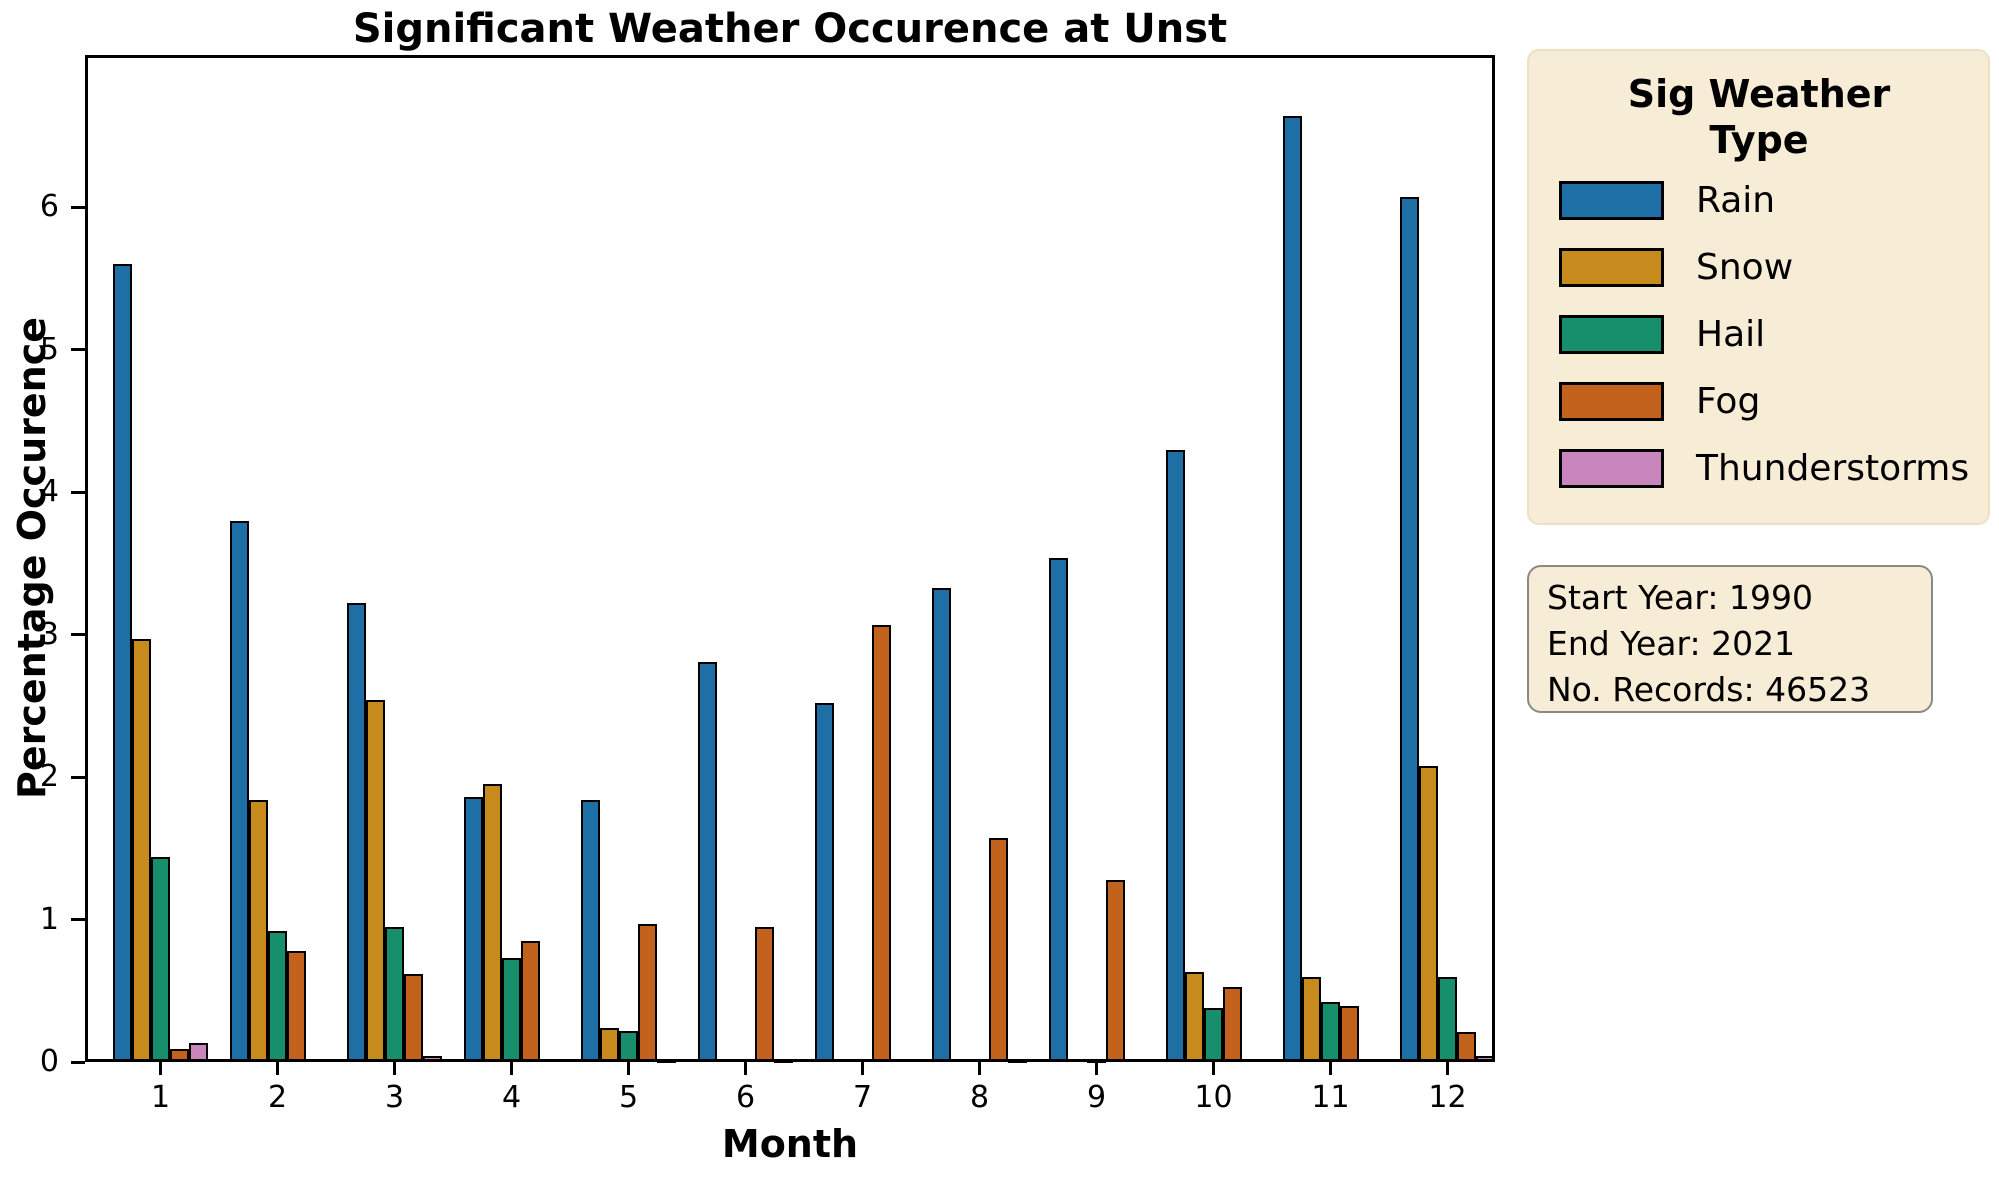 The width and height of the screenshot is (1999, 1179). I want to click on legend-swatch-hail, so click(1611, 334).